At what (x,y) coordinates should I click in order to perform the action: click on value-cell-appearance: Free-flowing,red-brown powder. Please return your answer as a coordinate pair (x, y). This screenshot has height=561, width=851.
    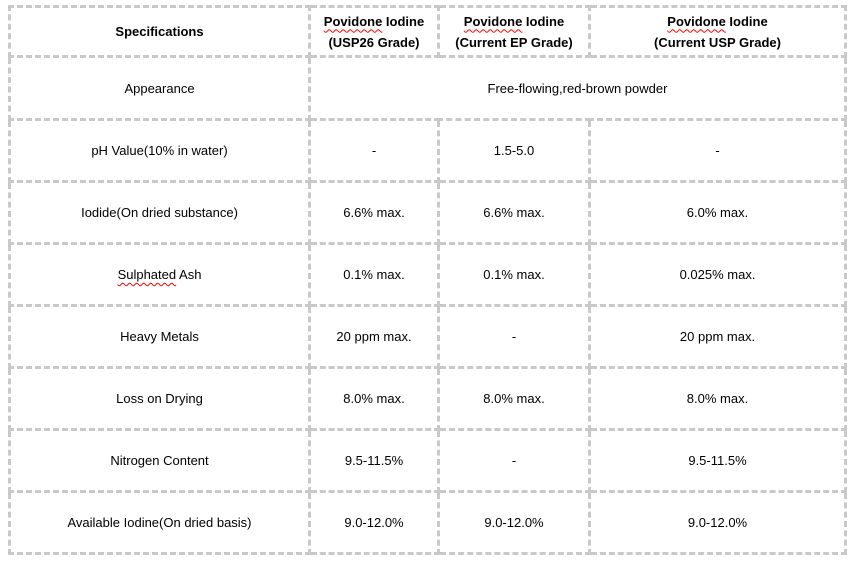
    Looking at the image, I should click on (577, 88).